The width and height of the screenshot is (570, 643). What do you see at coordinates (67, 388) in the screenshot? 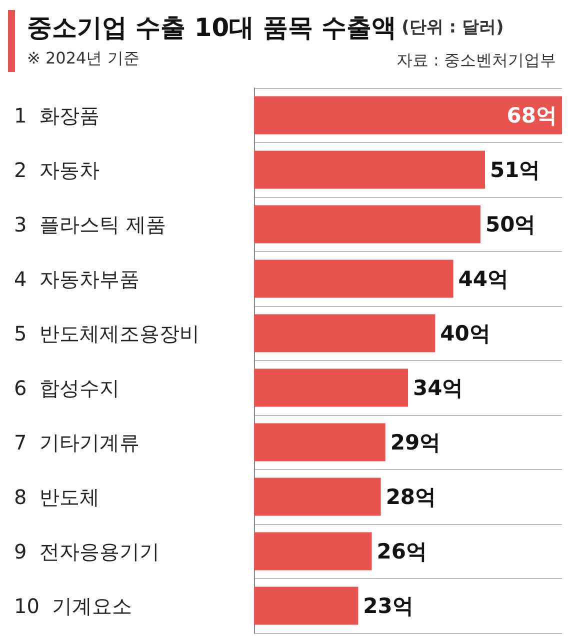
I see `y-tick-label: 6 합성수지` at bounding box center [67, 388].